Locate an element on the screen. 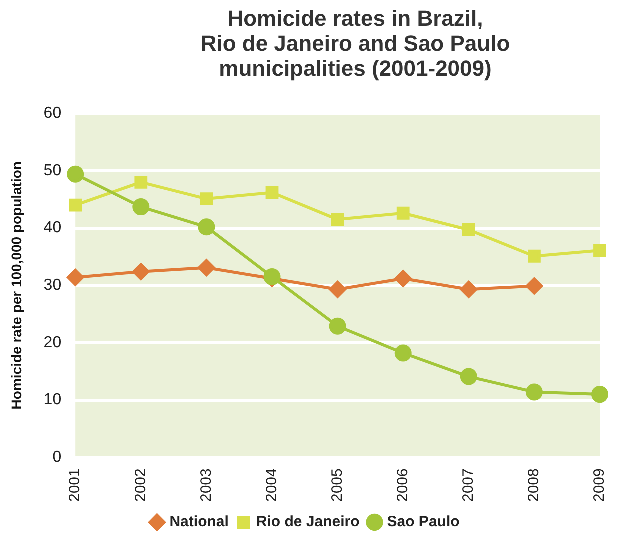 This screenshot has height=543, width=621. x-tick-label: 2004 is located at coordinates (271, 485).